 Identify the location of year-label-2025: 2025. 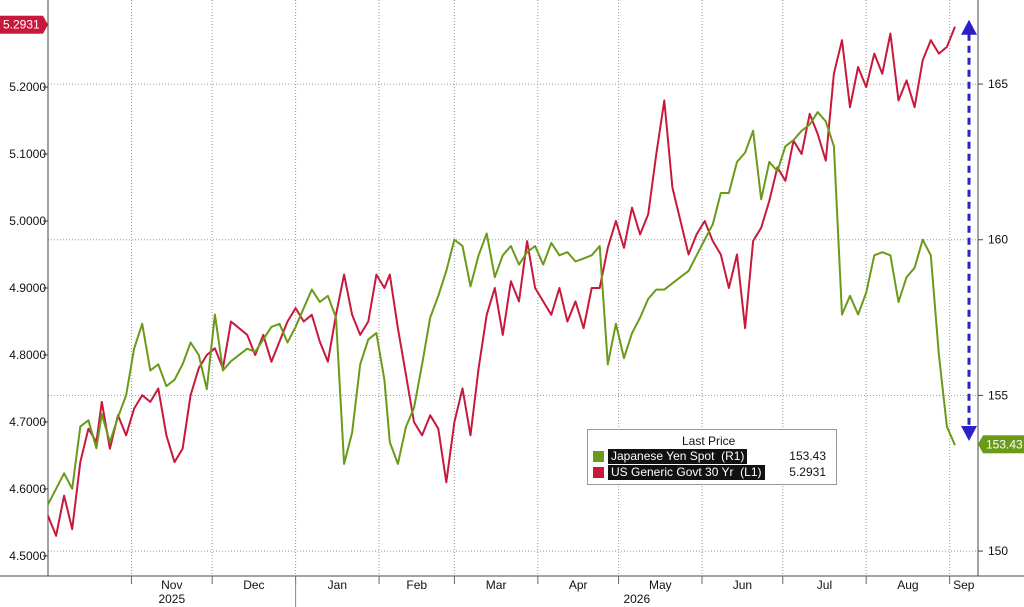
(171, 599).